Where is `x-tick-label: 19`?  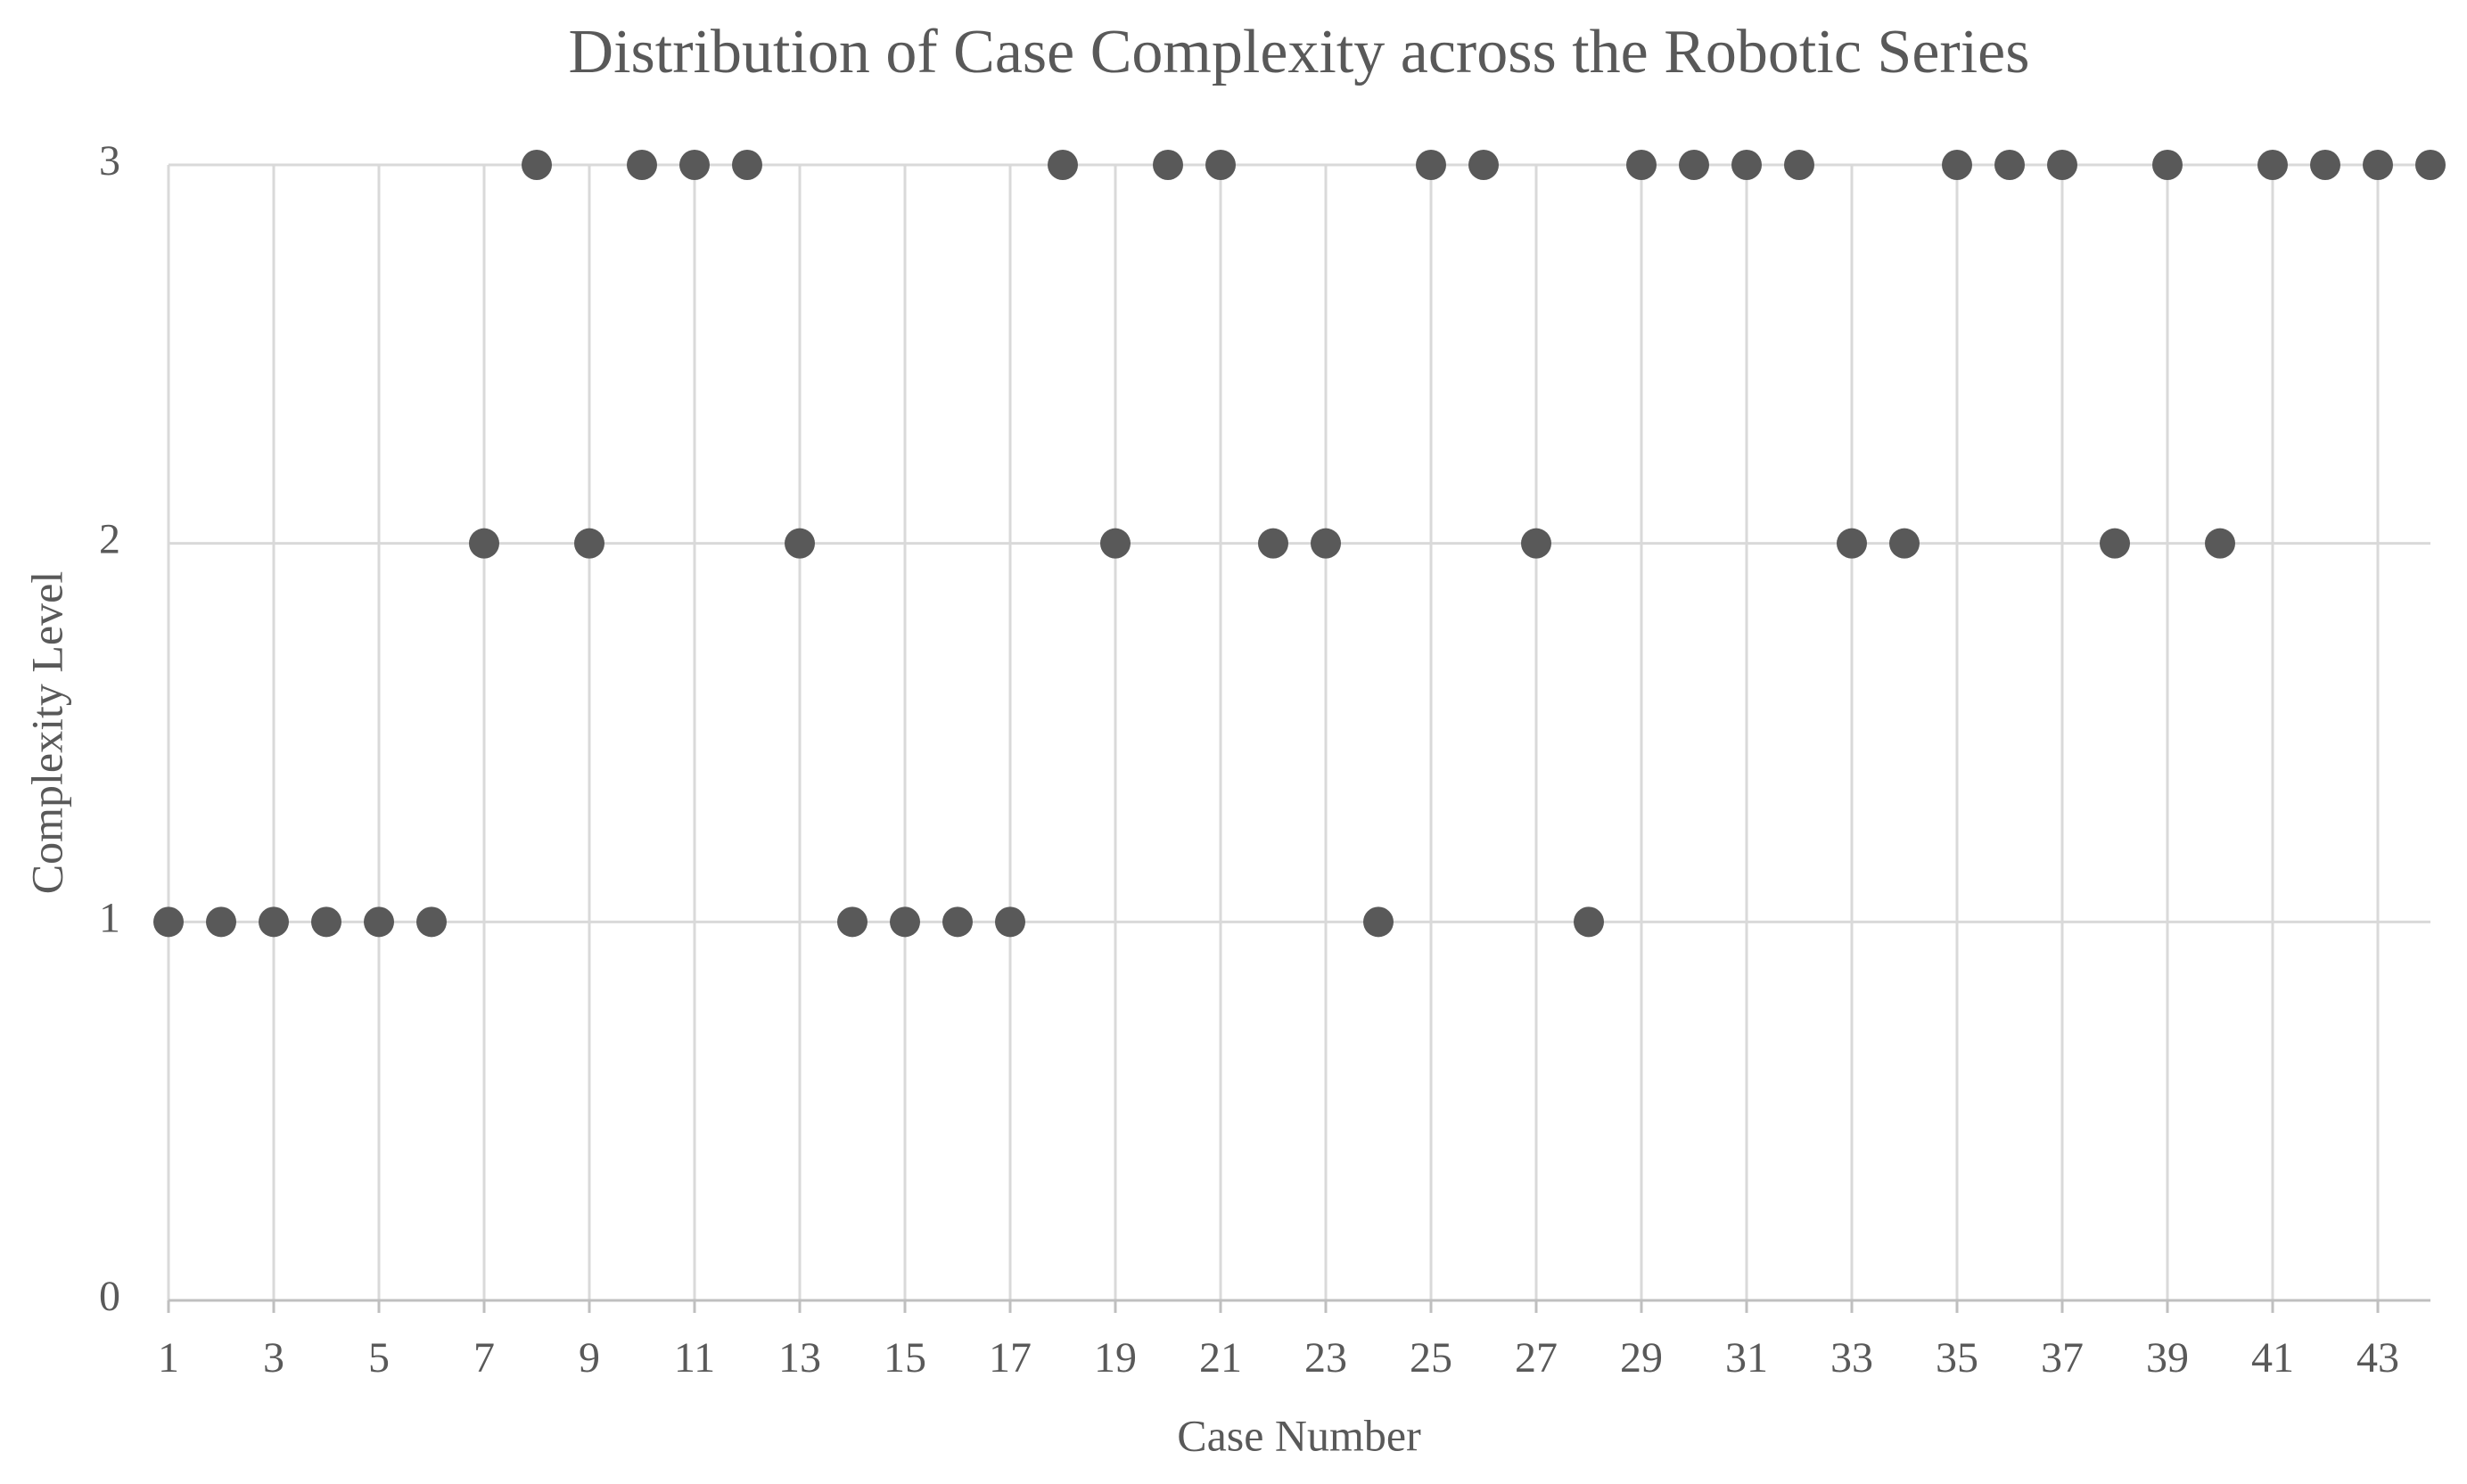
x-tick-label: 19 is located at coordinates (1116, 1358).